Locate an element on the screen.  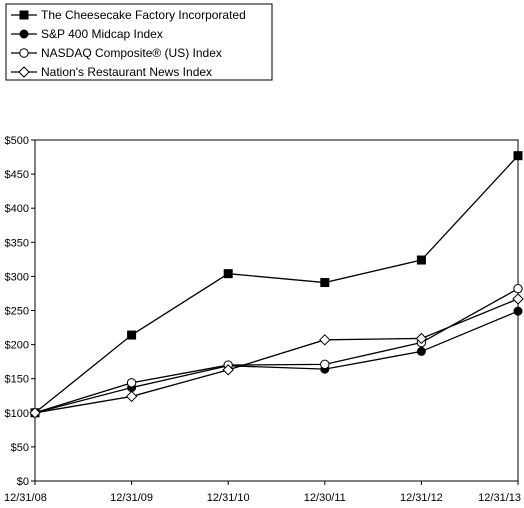
x-tick-label: 12/30/11 is located at coordinates (325, 498).